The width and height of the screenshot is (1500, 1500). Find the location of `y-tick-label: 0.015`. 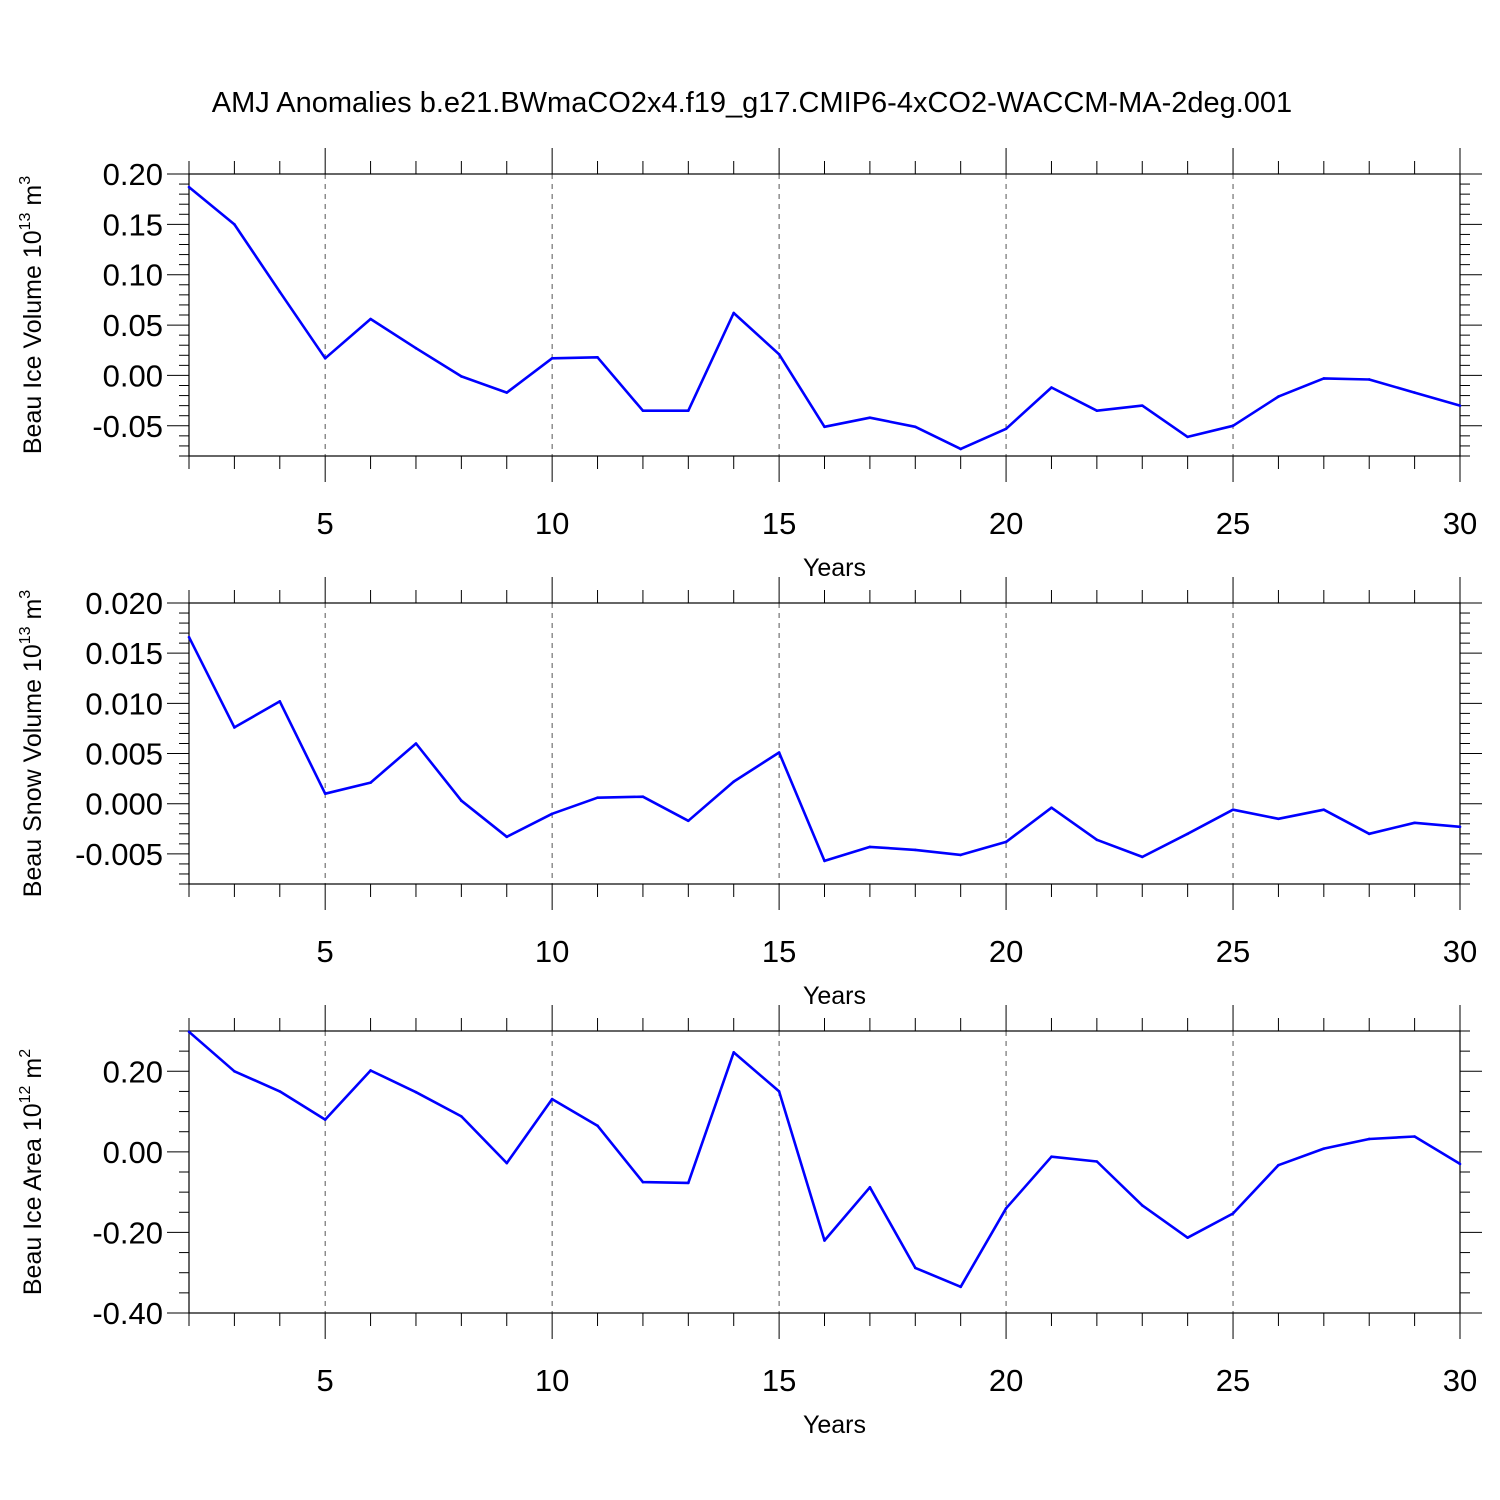

y-tick-label: 0.015 is located at coordinates (124, 653).